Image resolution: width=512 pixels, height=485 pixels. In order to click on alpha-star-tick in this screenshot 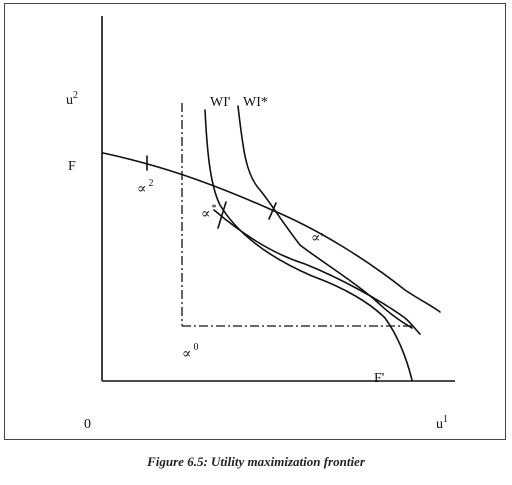, I will do `click(222, 215)`.